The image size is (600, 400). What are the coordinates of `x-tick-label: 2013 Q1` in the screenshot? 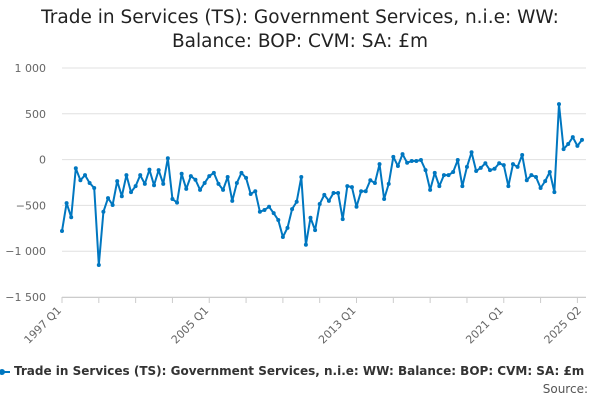 It's located at (337, 325).